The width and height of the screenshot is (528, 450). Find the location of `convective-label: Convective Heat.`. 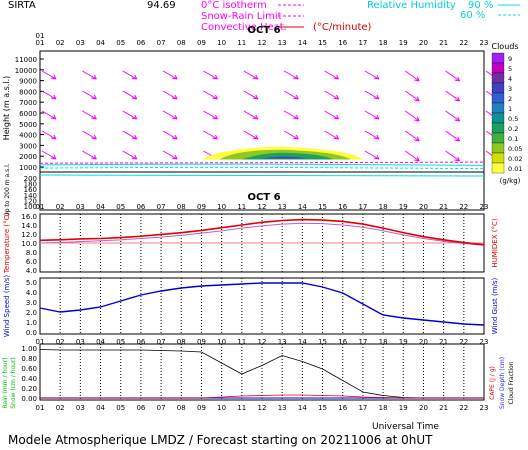

convective-label: Convective Heat. is located at coordinates (244, 27).